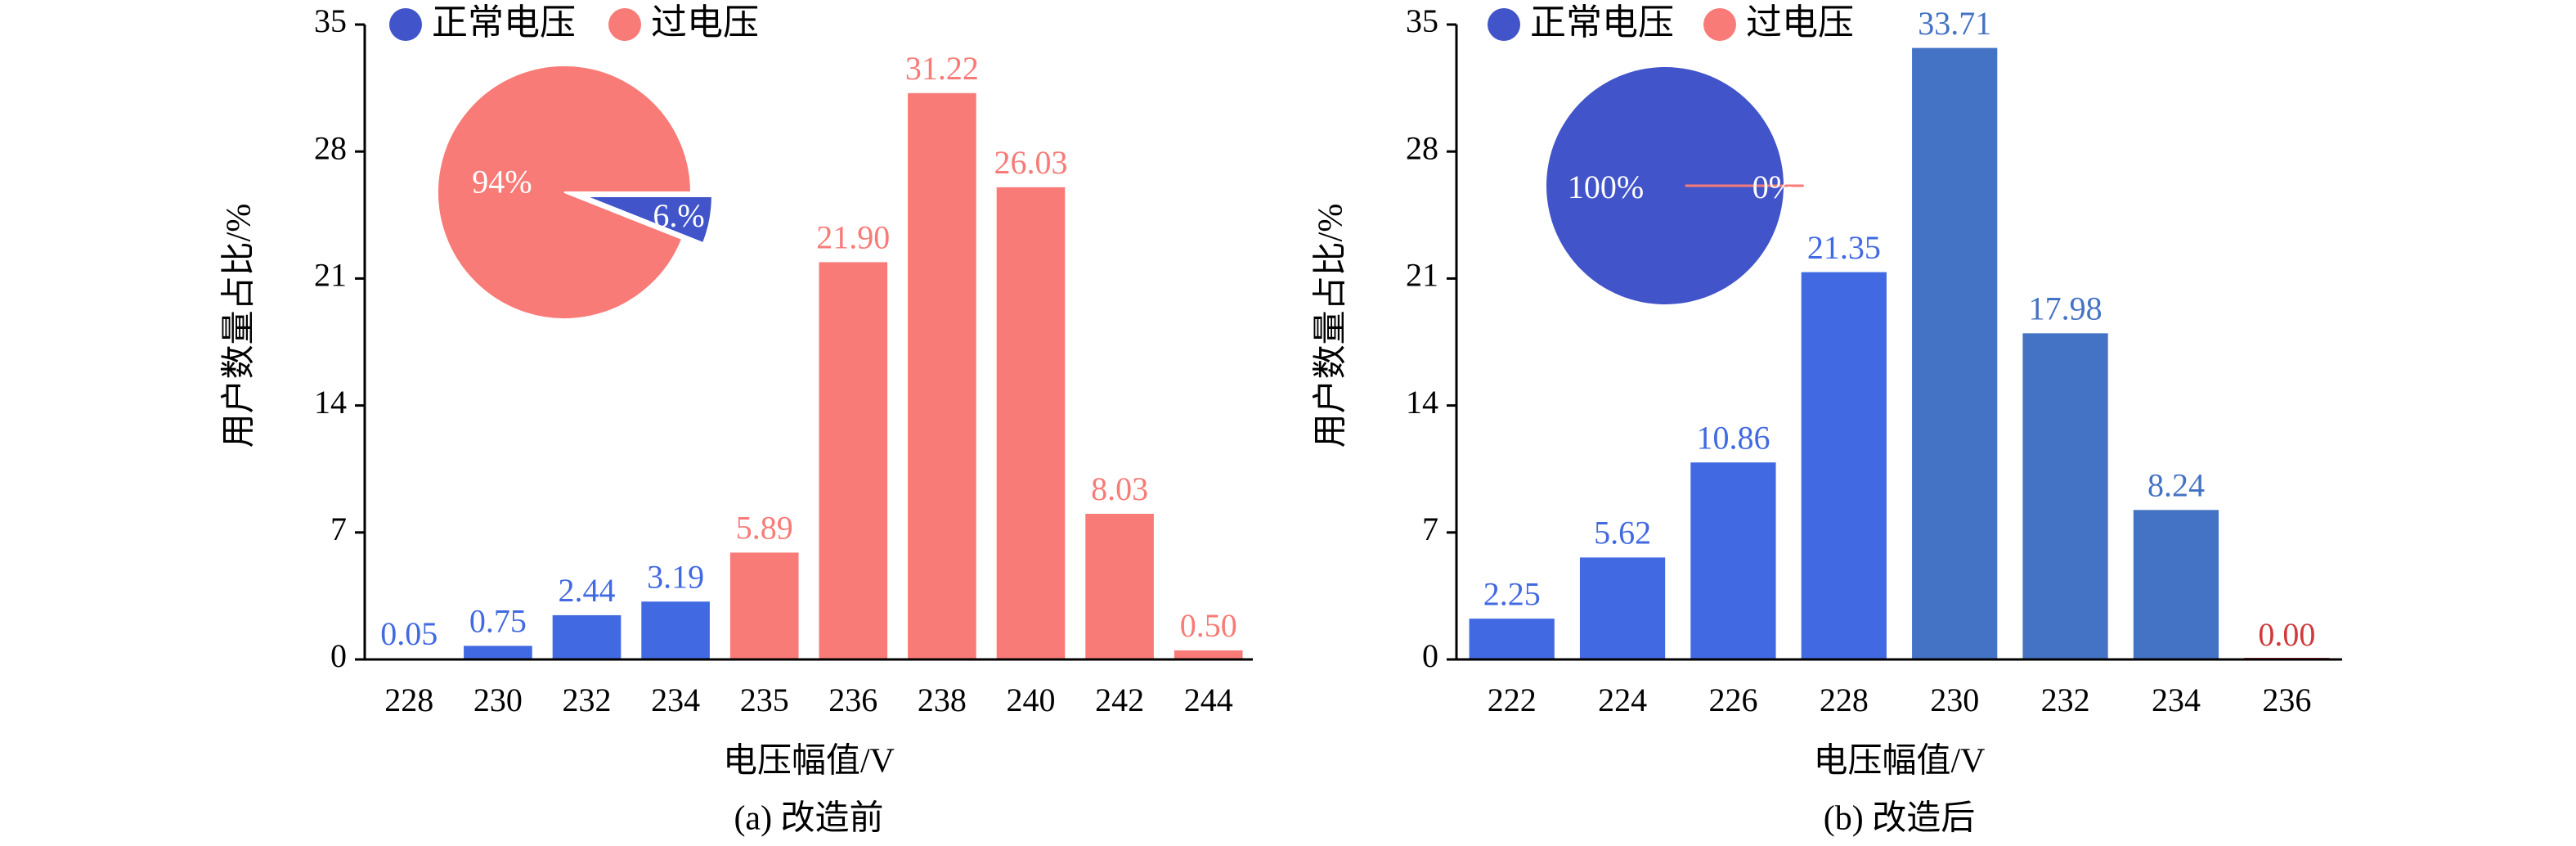 This screenshot has width=2576, height=846. Describe the element at coordinates (409, 634) in the screenshot. I see `value-label: 0.05` at that location.